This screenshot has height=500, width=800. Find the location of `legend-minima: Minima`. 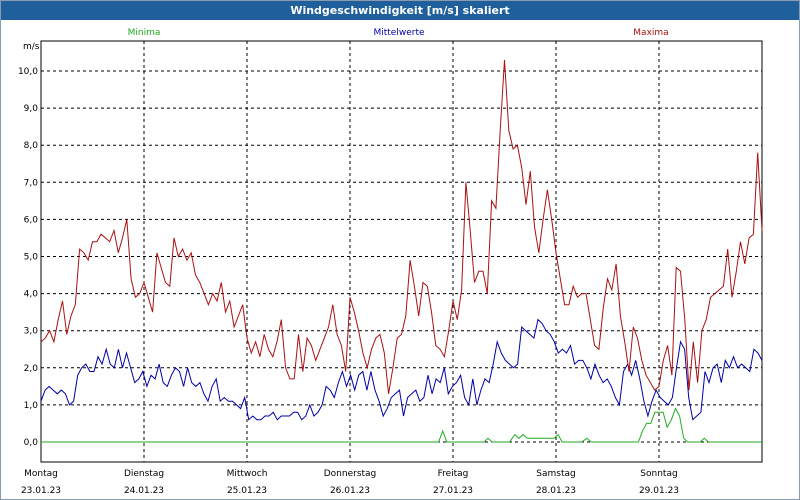

legend-minima: Minima is located at coordinates (144, 33).